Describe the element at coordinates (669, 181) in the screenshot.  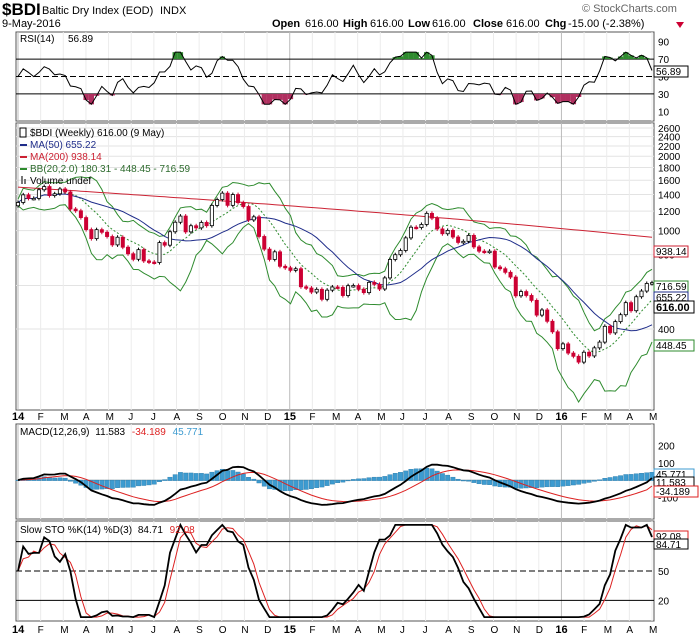
I see `price-tick-label: 1600` at that location.